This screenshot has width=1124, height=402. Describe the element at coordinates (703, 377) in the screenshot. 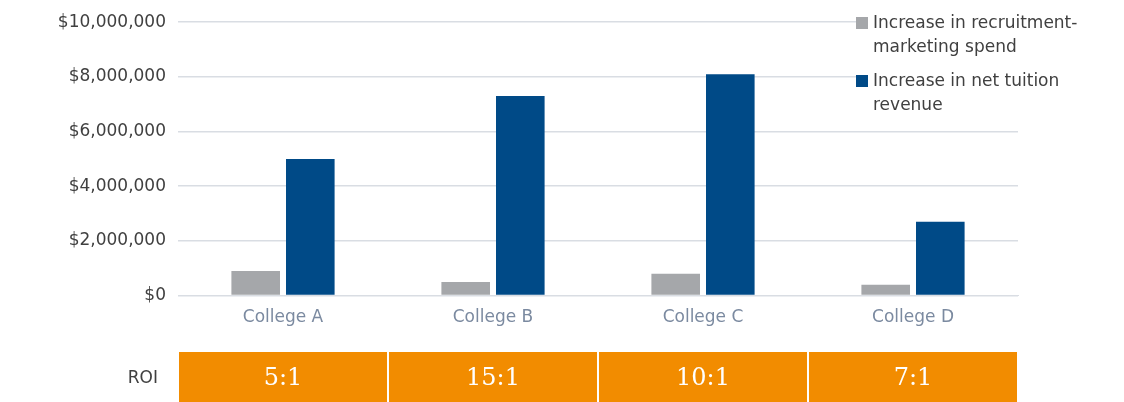

I see `text: 10:1` at that location.